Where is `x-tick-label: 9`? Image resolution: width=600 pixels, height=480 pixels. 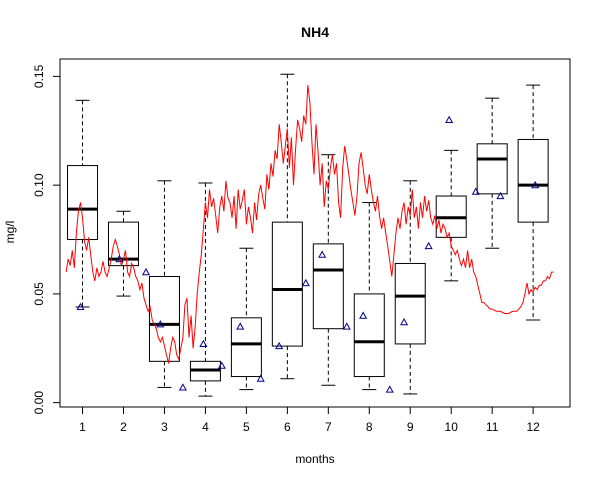 x-tick-label: 9 is located at coordinates (410, 427).